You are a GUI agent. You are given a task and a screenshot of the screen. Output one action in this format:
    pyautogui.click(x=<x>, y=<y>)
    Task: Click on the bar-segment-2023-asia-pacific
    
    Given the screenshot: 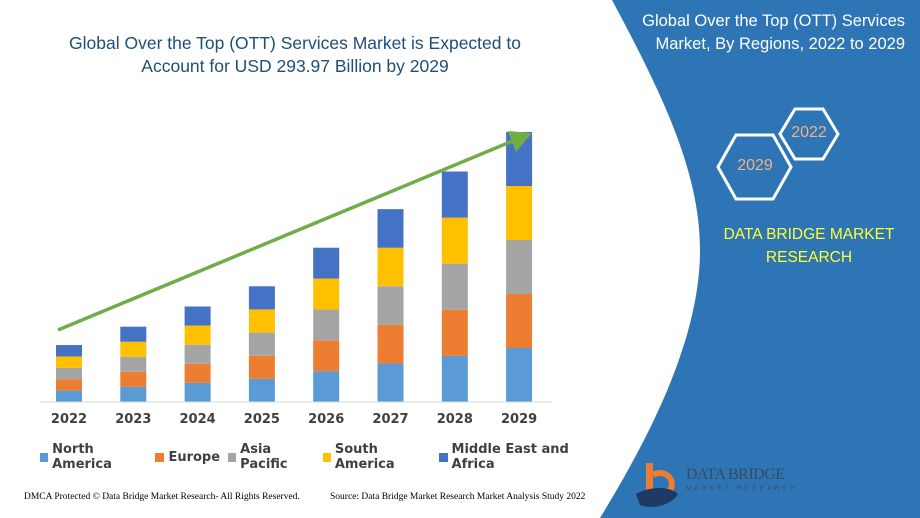 What is the action you would take?
    pyautogui.click(x=133, y=364)
    